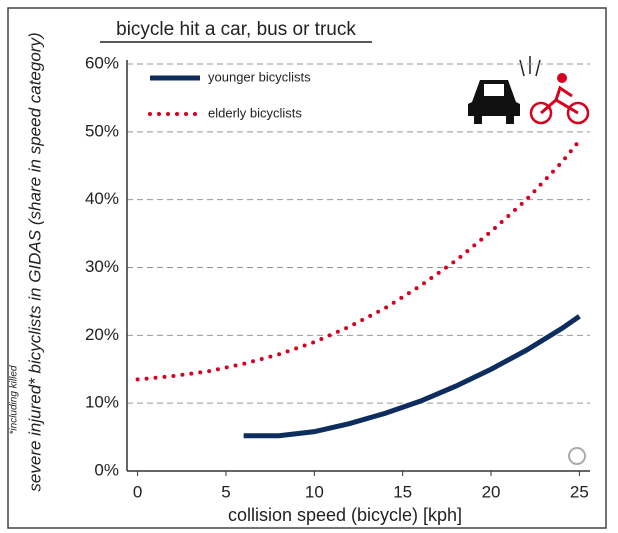 The width and height of the screenshot is (618, 533). What do you see at coordinates (102, 198) in the screenshot?
I see `y-tick-label: 40%` at bounding box center [102, 198].